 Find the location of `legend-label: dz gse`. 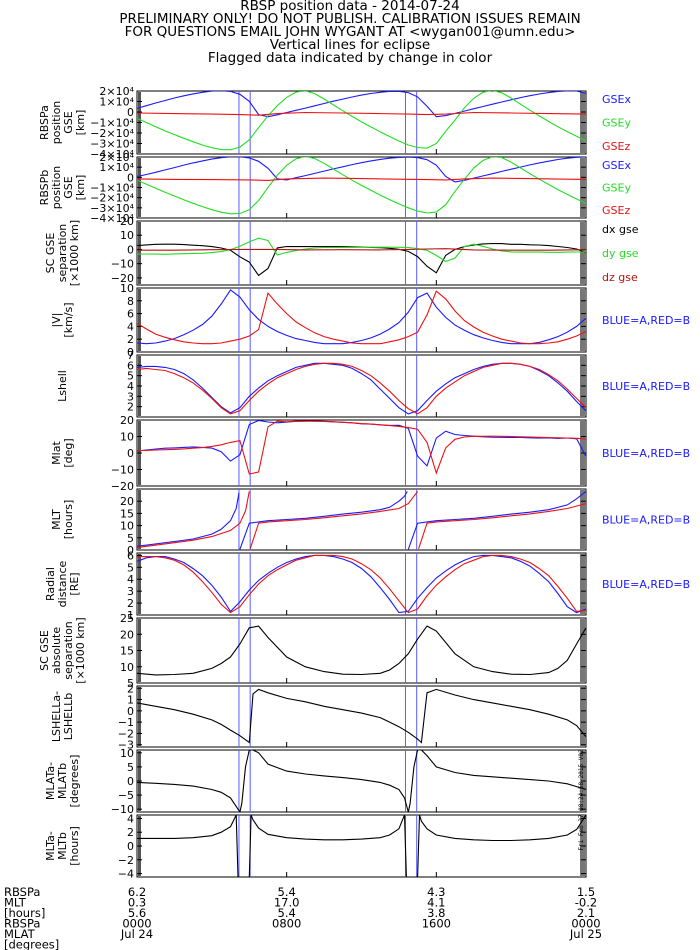

legend-label: dz gse is located at coordinates (620, 277).